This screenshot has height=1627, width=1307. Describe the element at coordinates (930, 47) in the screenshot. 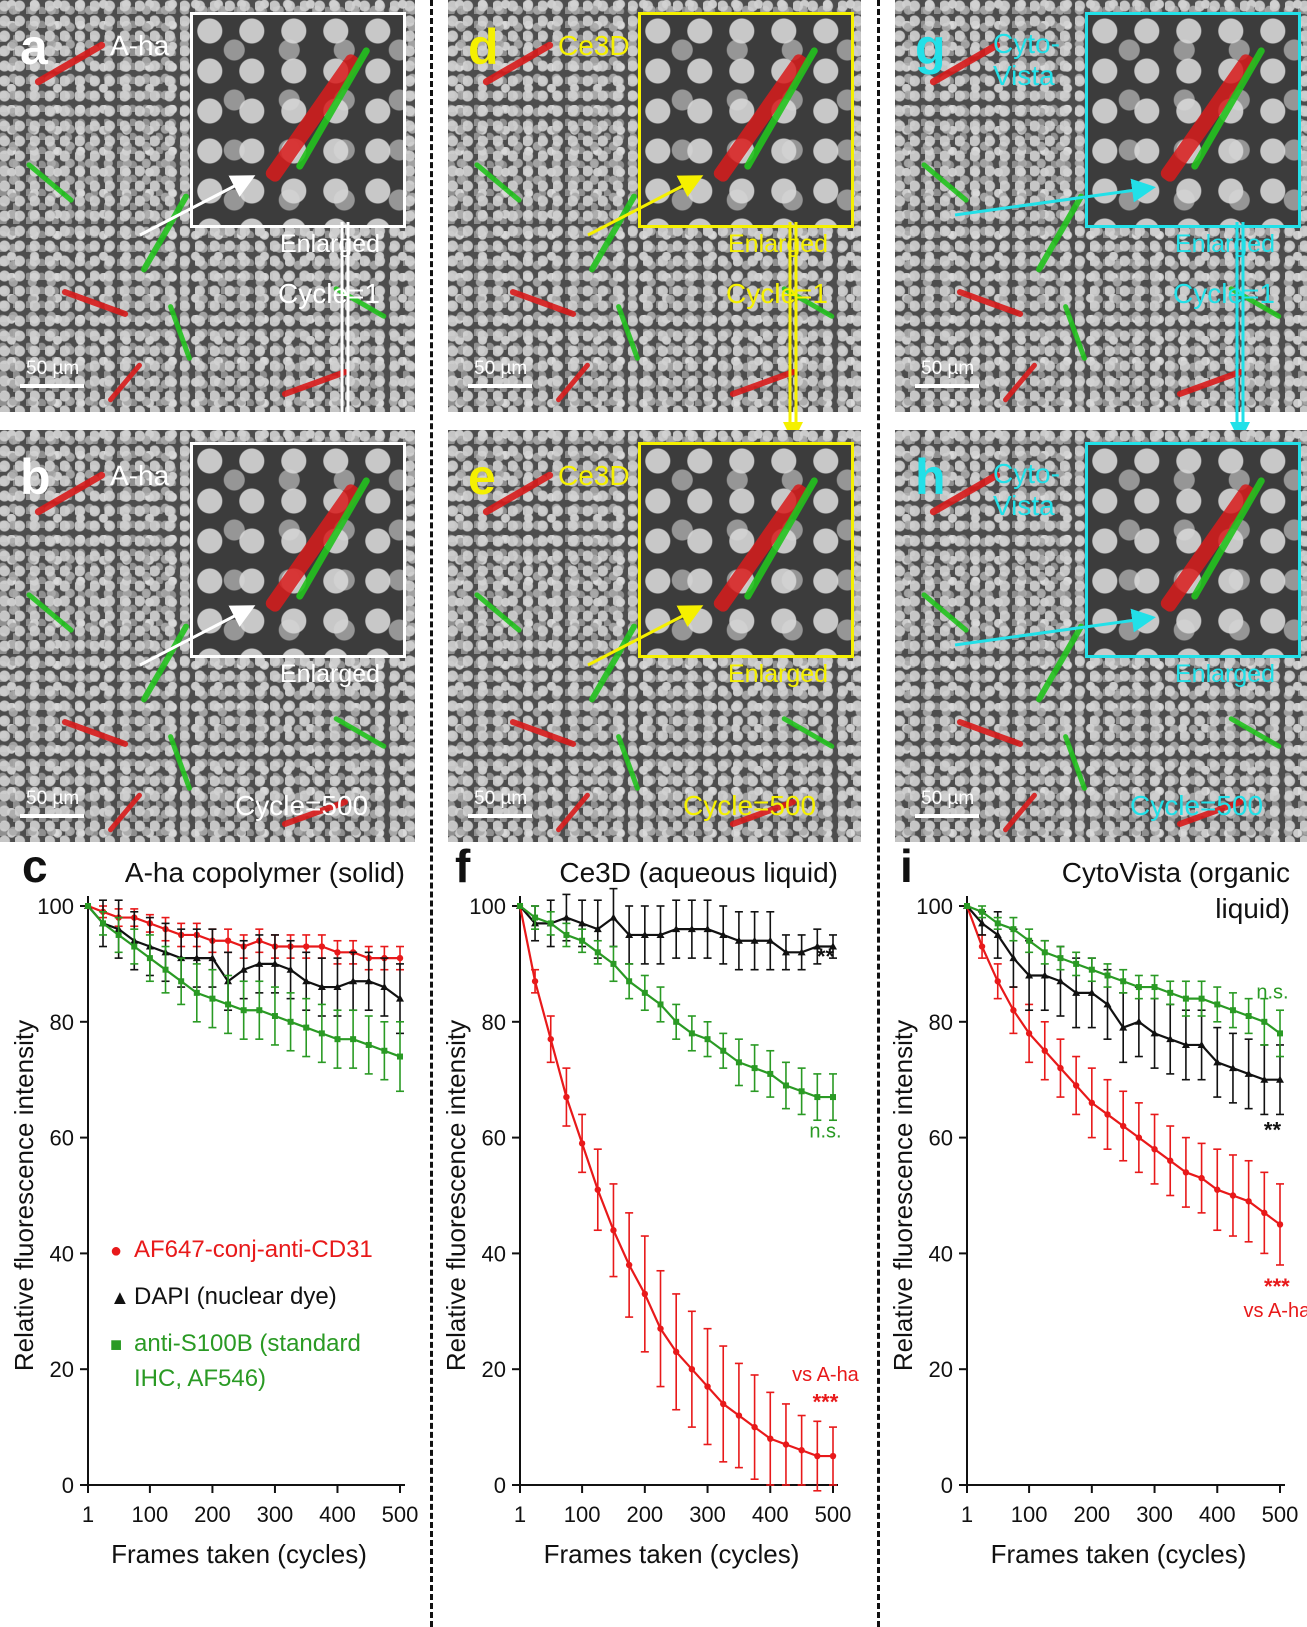

I see `panel-letter: g` at that location.